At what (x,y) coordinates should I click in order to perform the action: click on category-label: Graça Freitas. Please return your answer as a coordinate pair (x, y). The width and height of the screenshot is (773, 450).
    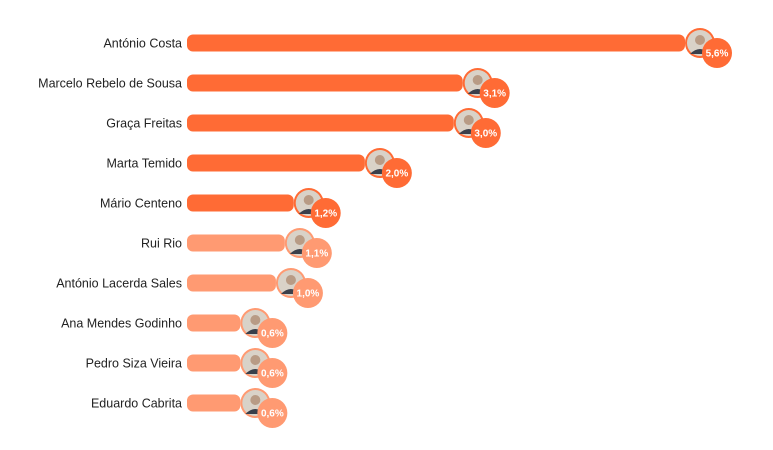
    Looking at the image, I should click on (144, 124).